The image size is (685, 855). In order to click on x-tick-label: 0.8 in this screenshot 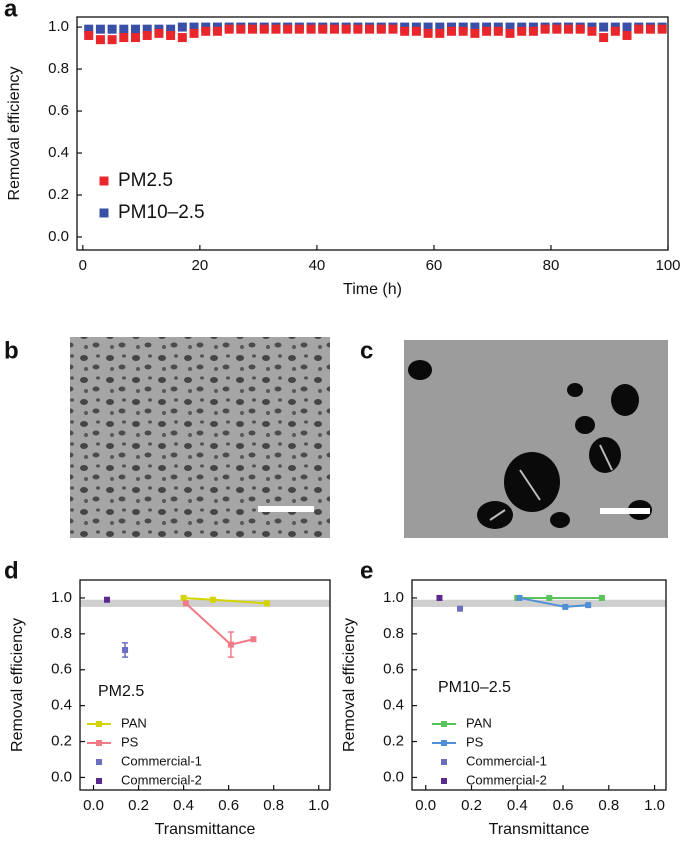, I will do `click(608, 805)`.